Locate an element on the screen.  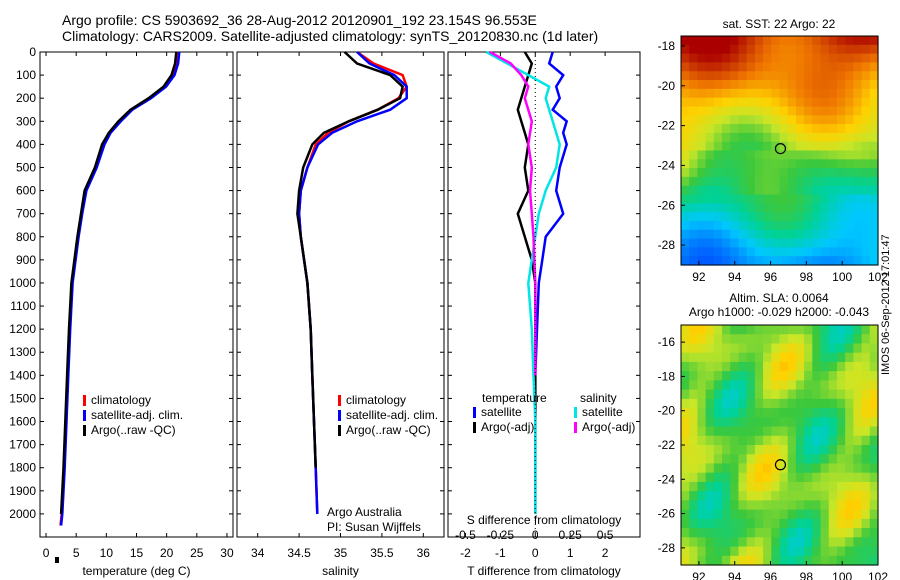
sla-map-y-tick-label: -24 is located at coordinates (667, 479).